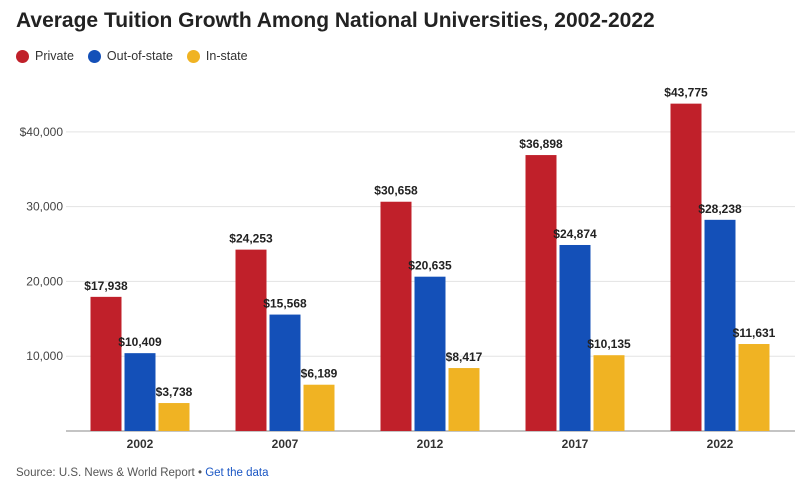  What do you see at coordinates (464, 399) in the screenshot?
I see `bar-in-state-2012` at bounding box center [464, 399].